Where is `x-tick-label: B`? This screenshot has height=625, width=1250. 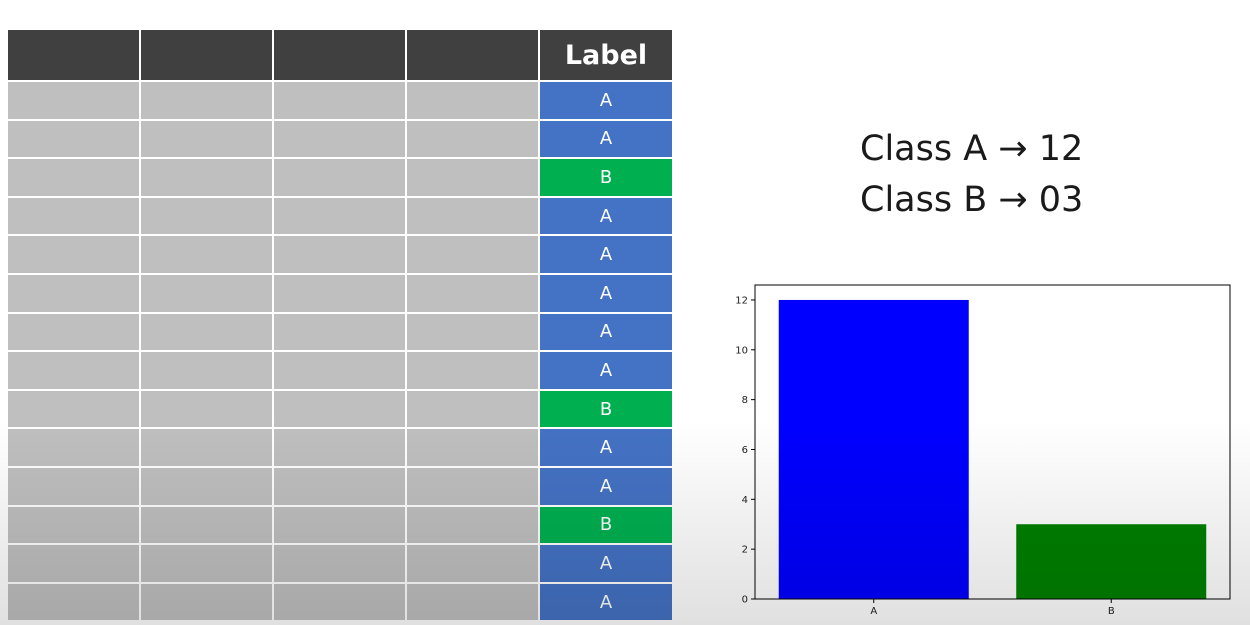
x-tick-label: B is located at coordinates (1111, 611).